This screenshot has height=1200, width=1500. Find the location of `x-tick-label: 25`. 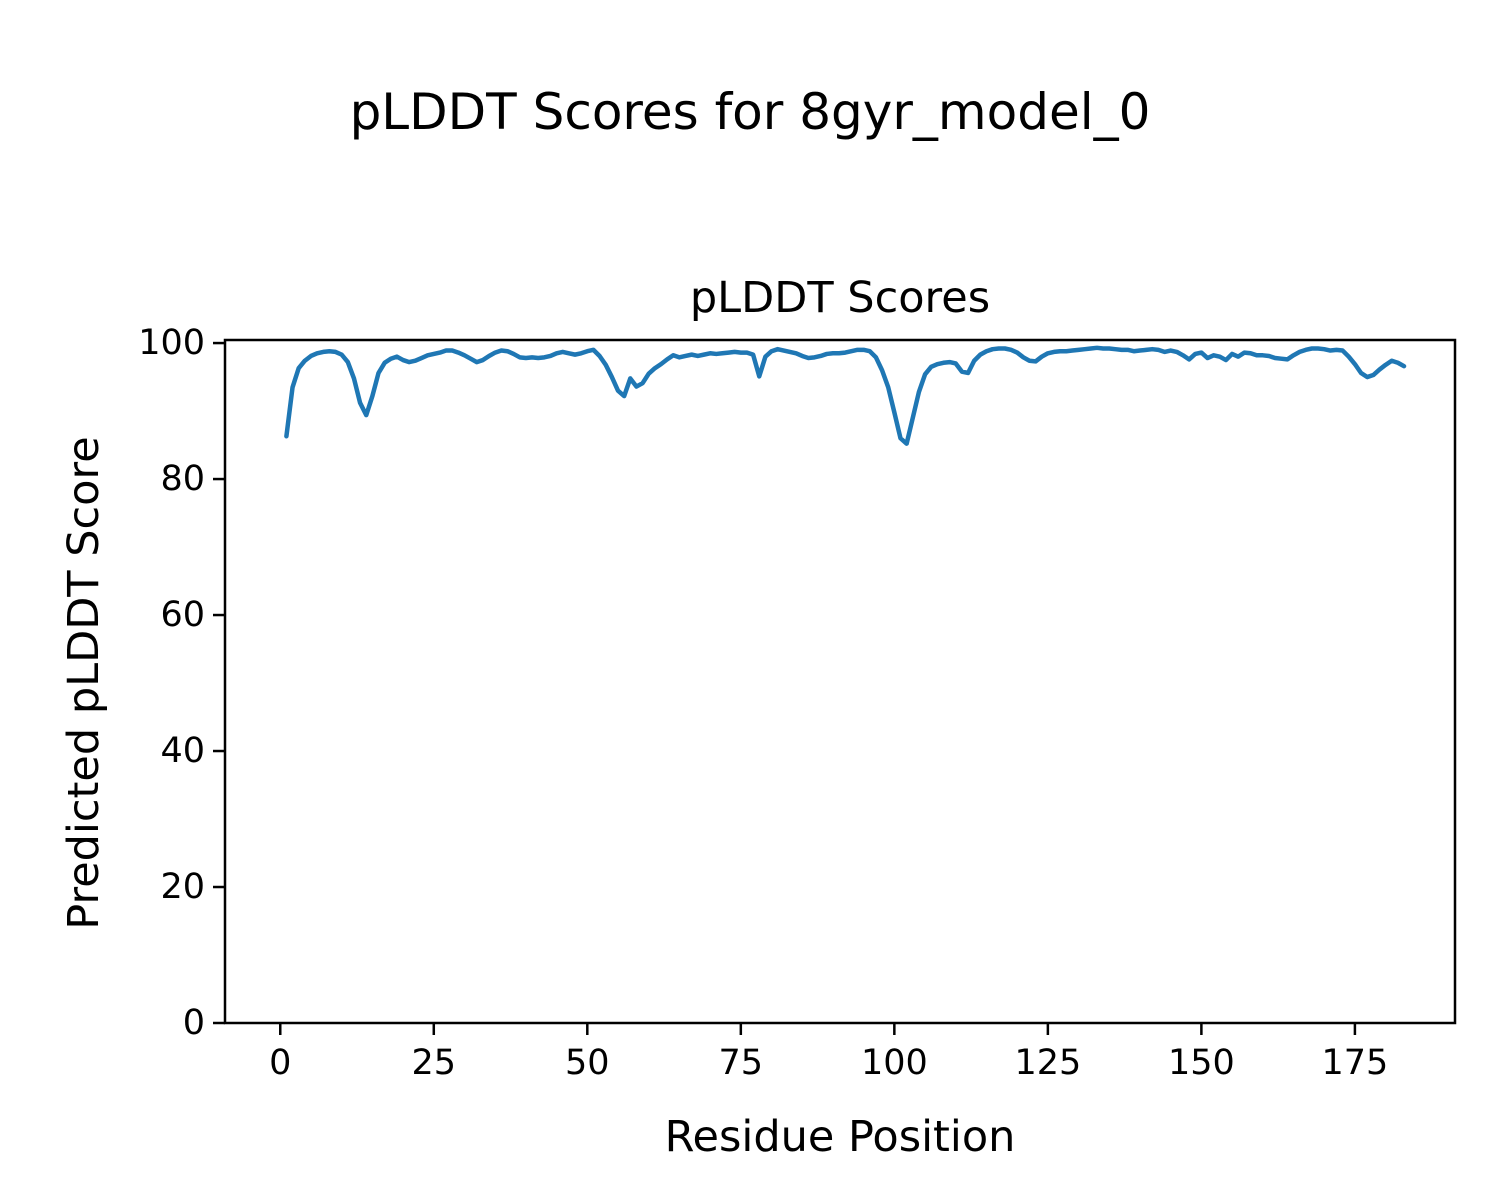

x-tick-label: 25 is located at coordinates (434, 1063).